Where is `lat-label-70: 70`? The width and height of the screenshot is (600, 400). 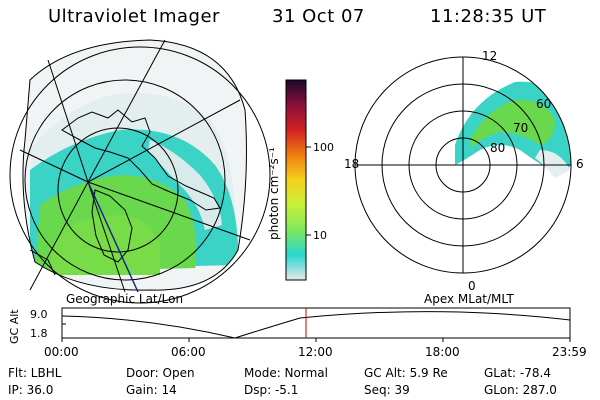 lat-label-70: 70 is located at coordinates (520, 128).